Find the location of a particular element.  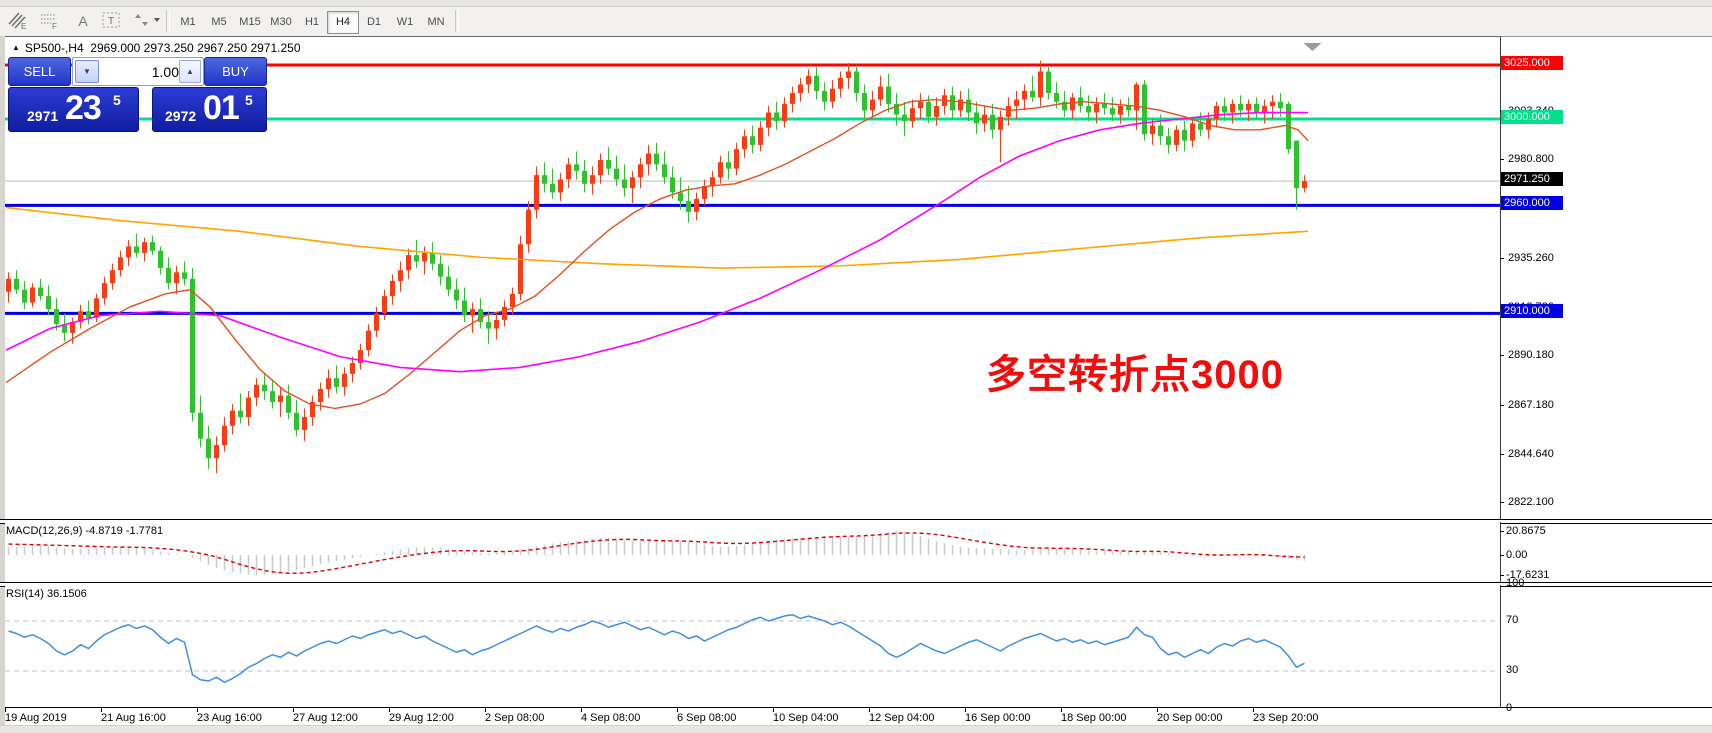

timeframe-button-m30: M30 is located at coordinates (281, 22).